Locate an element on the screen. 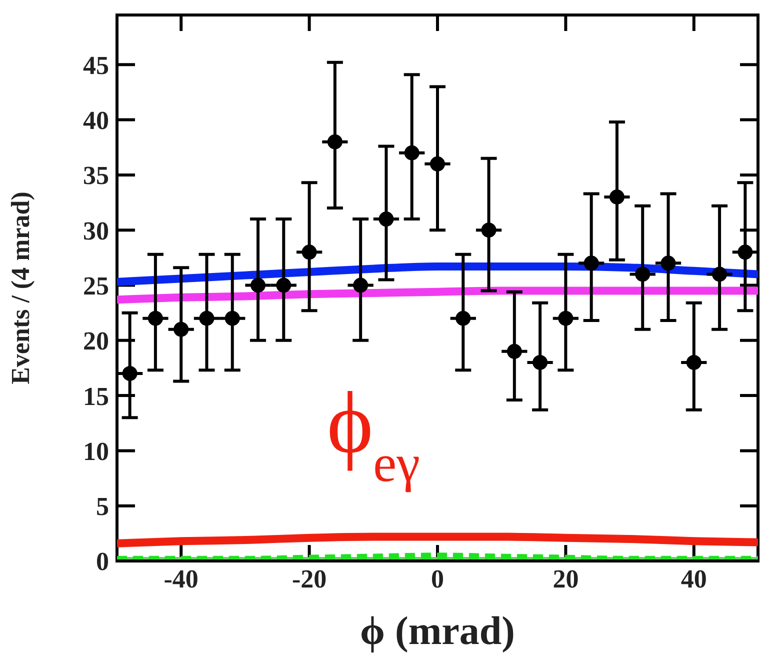 The image size is (773, 656). y-tick-label: 10 is located at coordinates (96, 451).